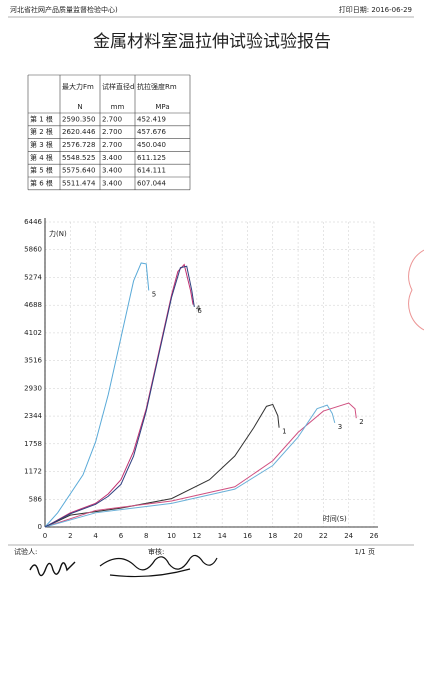 The image size is (424, 700). Describe the element at coordinates (151, 119) in the screenshot. I see `table-cell: 452.419` at that location.